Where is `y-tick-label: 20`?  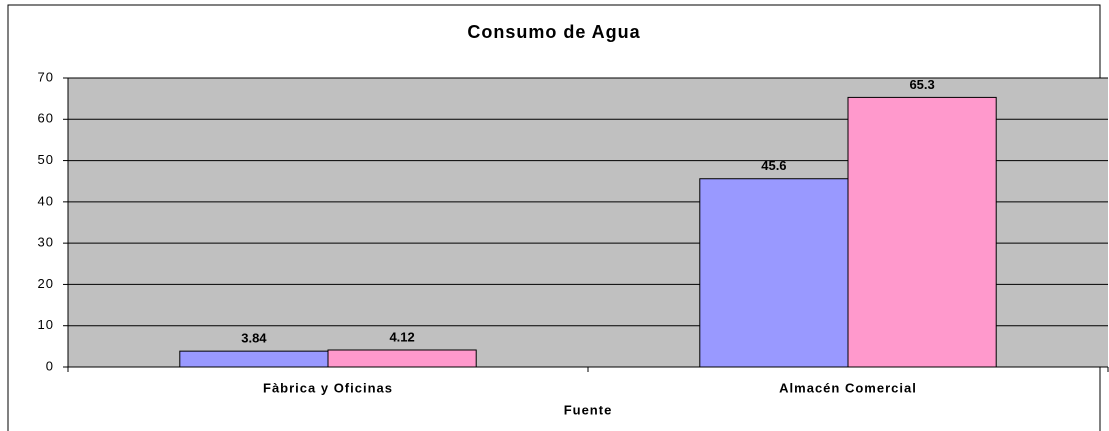
y-tick-label: 20 is located at coordinates (46, 283).